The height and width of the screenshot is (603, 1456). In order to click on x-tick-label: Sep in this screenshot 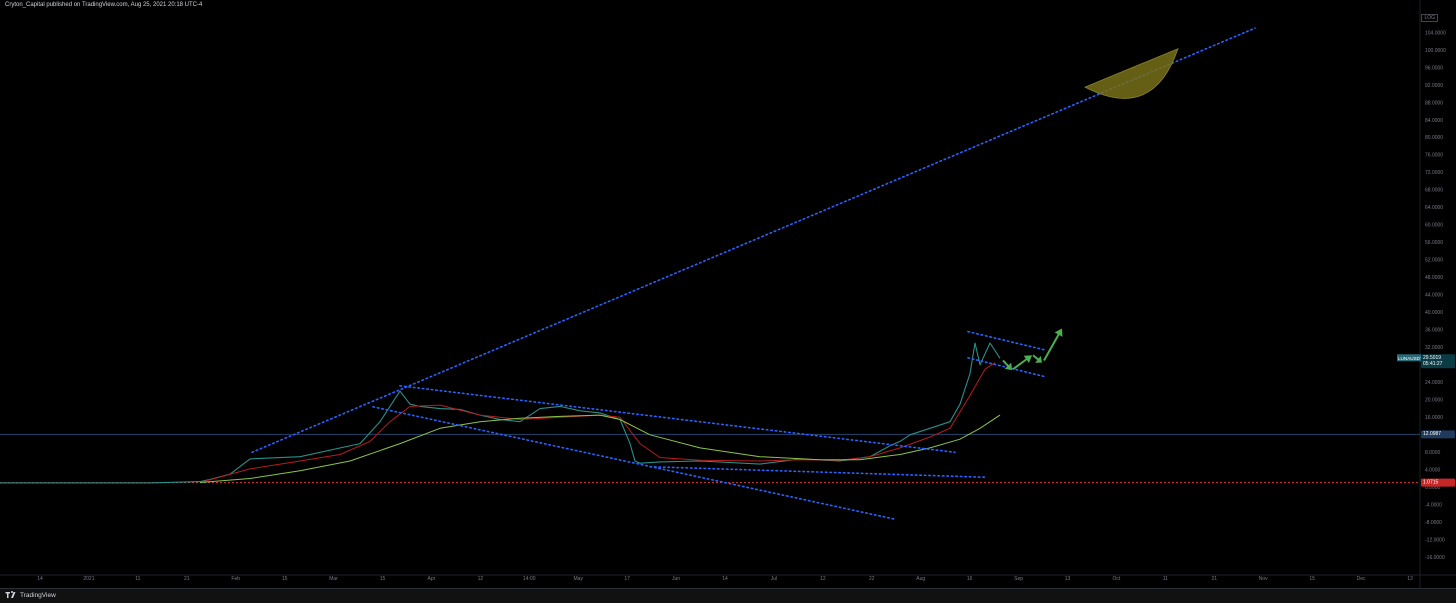, I will do `click(1018, 579)`.